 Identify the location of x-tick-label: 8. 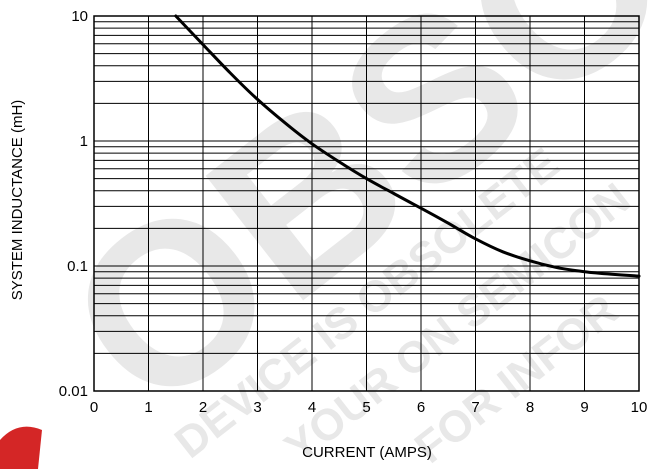
(530, 407).